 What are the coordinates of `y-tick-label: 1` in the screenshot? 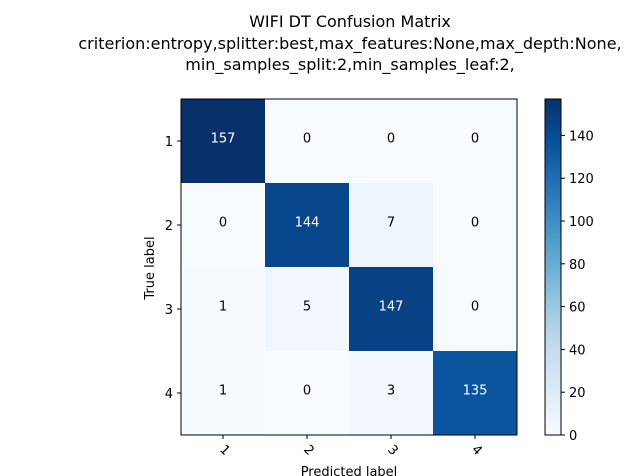 It's located at (169, 142).